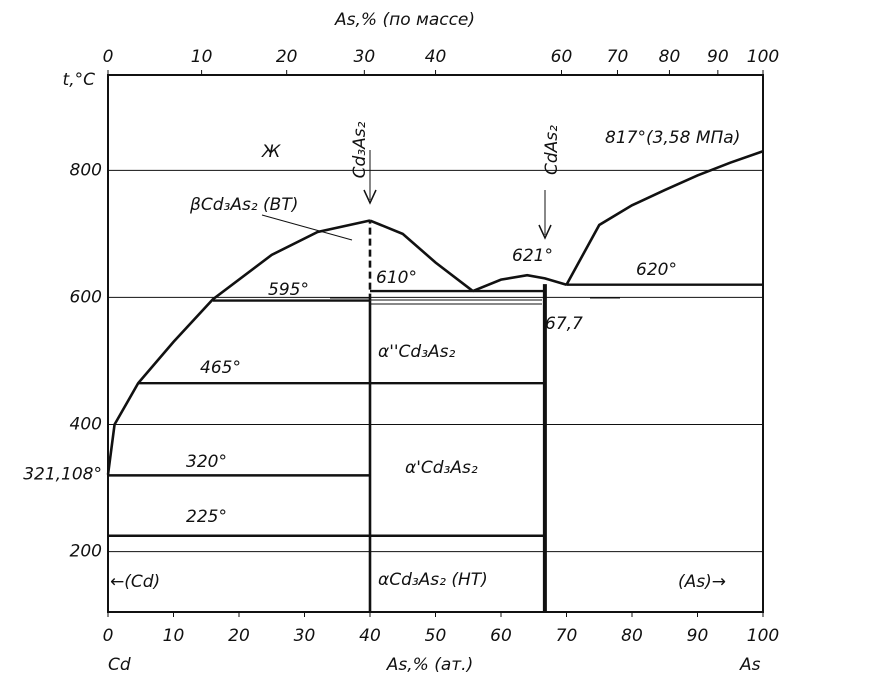 The width and height of the screenshot is (880, 700). I want to click on x-tick-label: 60, so click(501, 636).